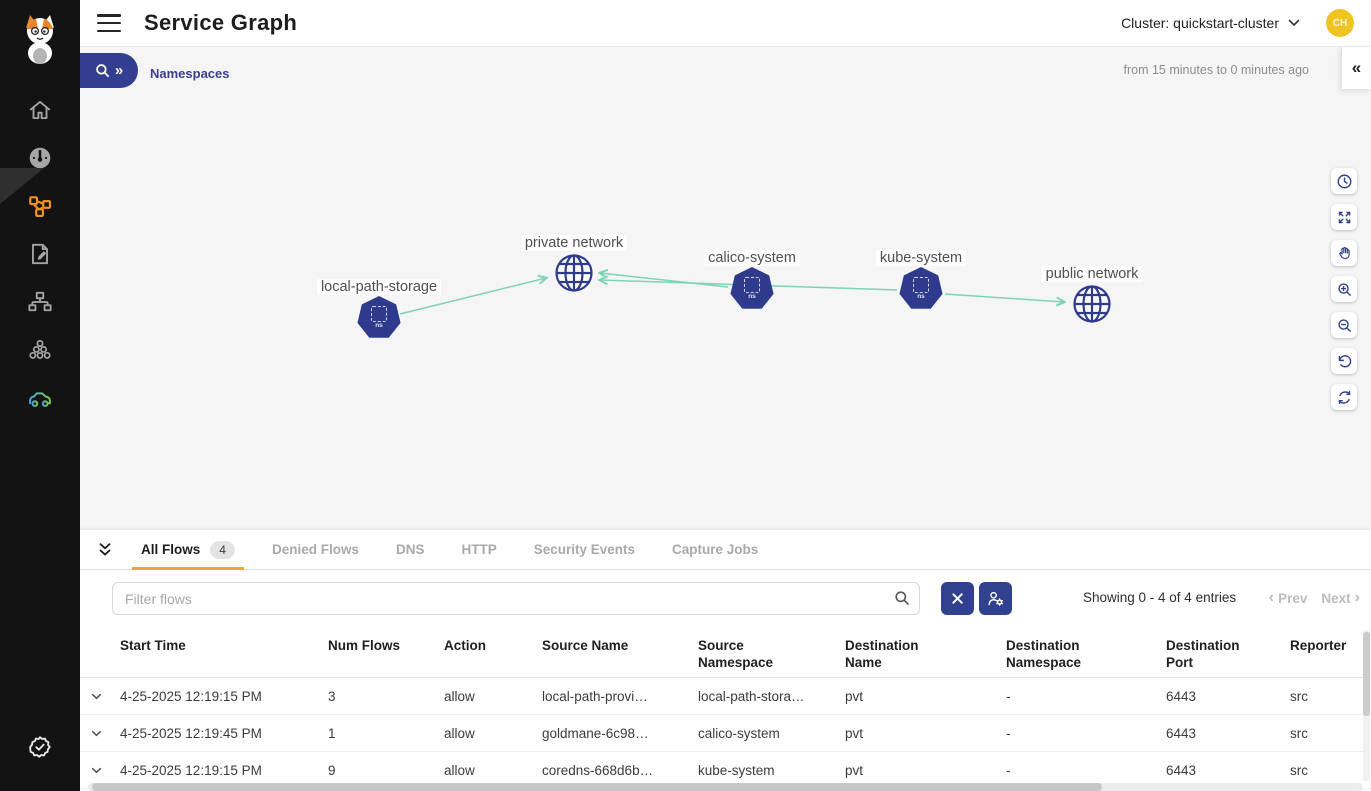 The width and height of the screenshot is (1371, 791). I want to click on pan-hand-button, so click(1344, 253).